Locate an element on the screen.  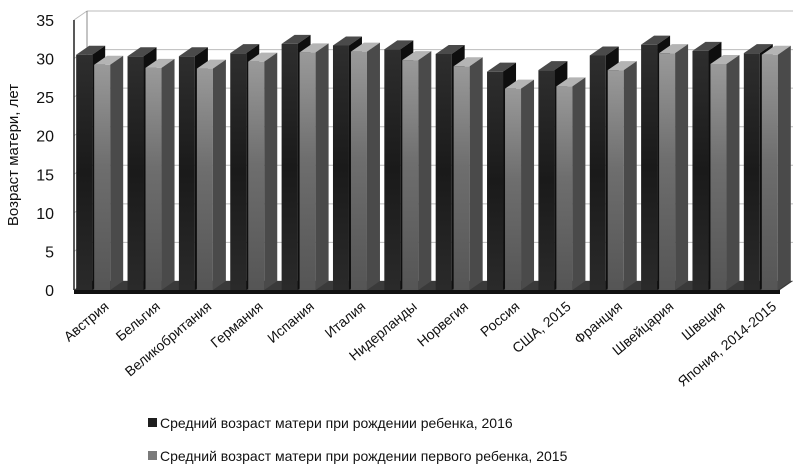
y-tick-label: 10 is located at coordinates (45, 214).